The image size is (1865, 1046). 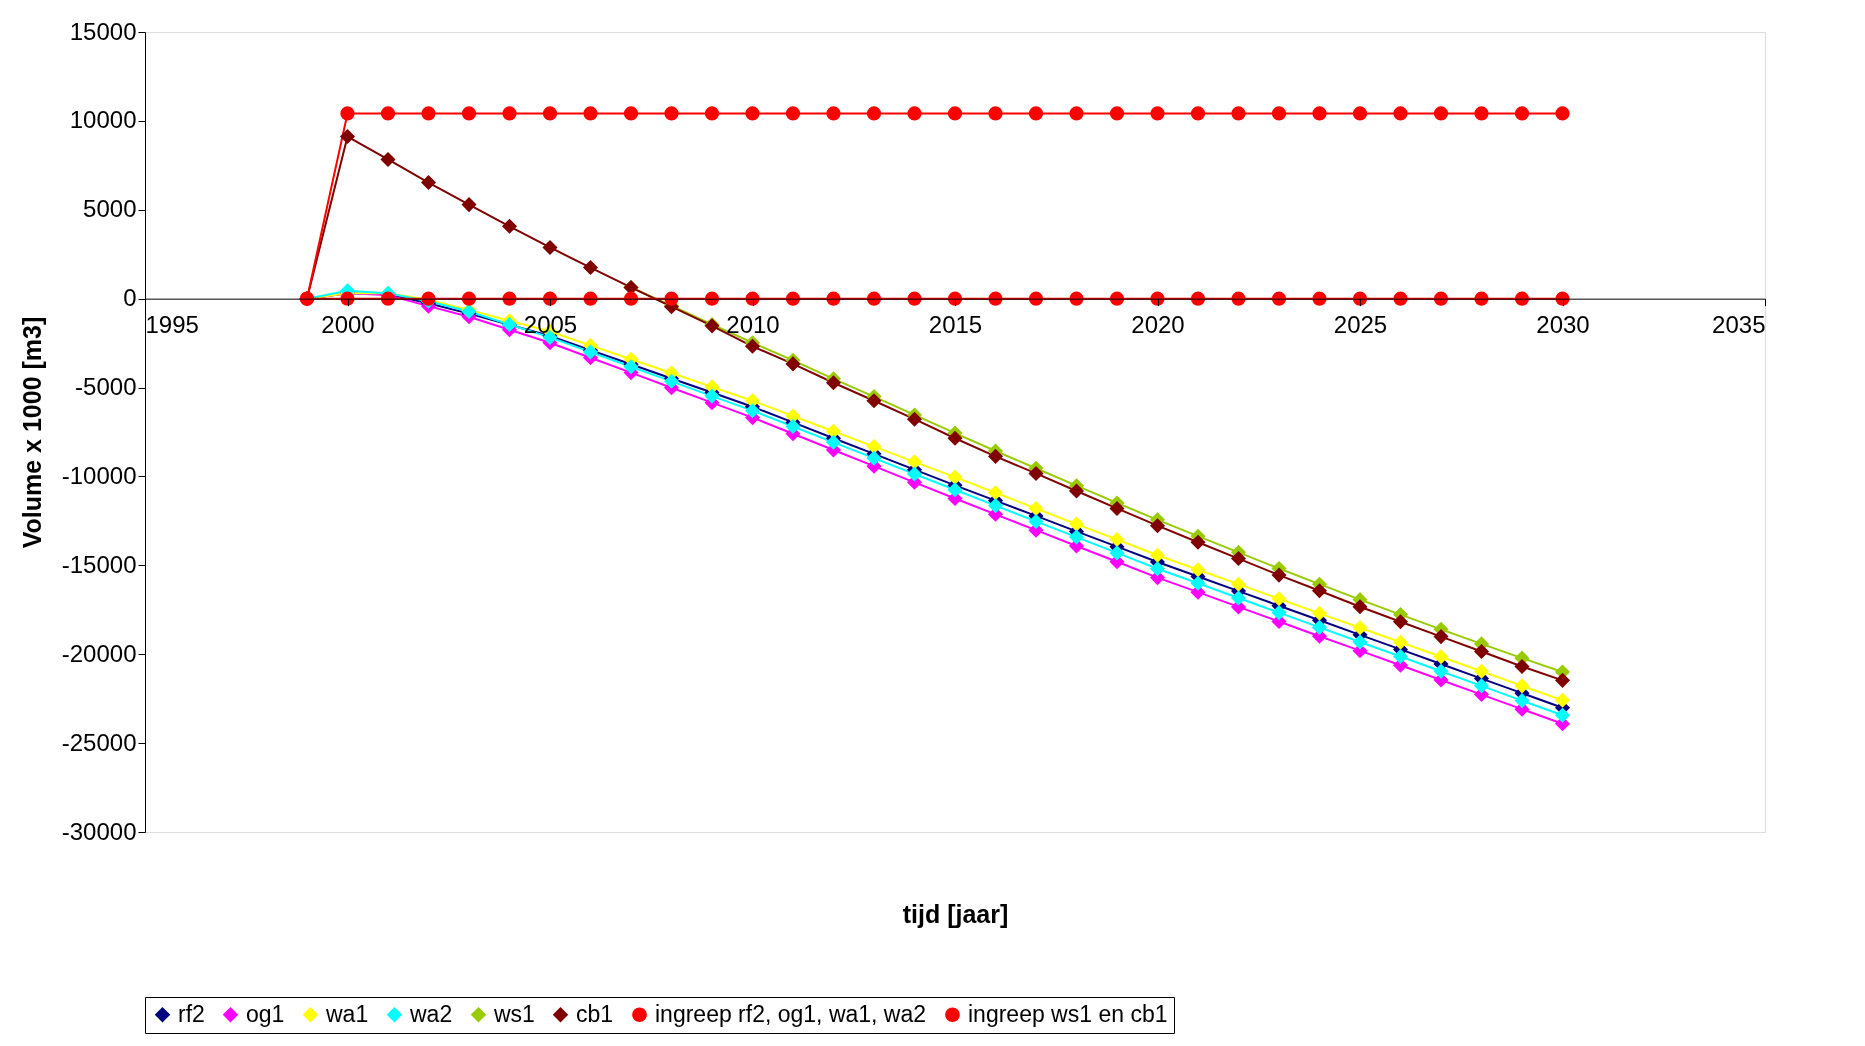 I want to click on legend-label: cb1, so click(x=595, y=1013).